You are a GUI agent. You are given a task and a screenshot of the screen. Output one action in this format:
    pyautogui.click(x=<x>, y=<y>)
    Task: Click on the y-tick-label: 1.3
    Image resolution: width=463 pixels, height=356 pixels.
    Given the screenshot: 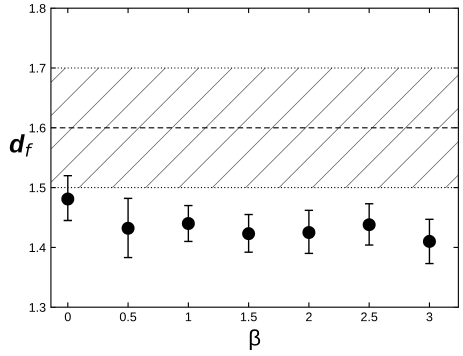 What is the action you would take?
    pyautogui.click(x=38, y=307)
    